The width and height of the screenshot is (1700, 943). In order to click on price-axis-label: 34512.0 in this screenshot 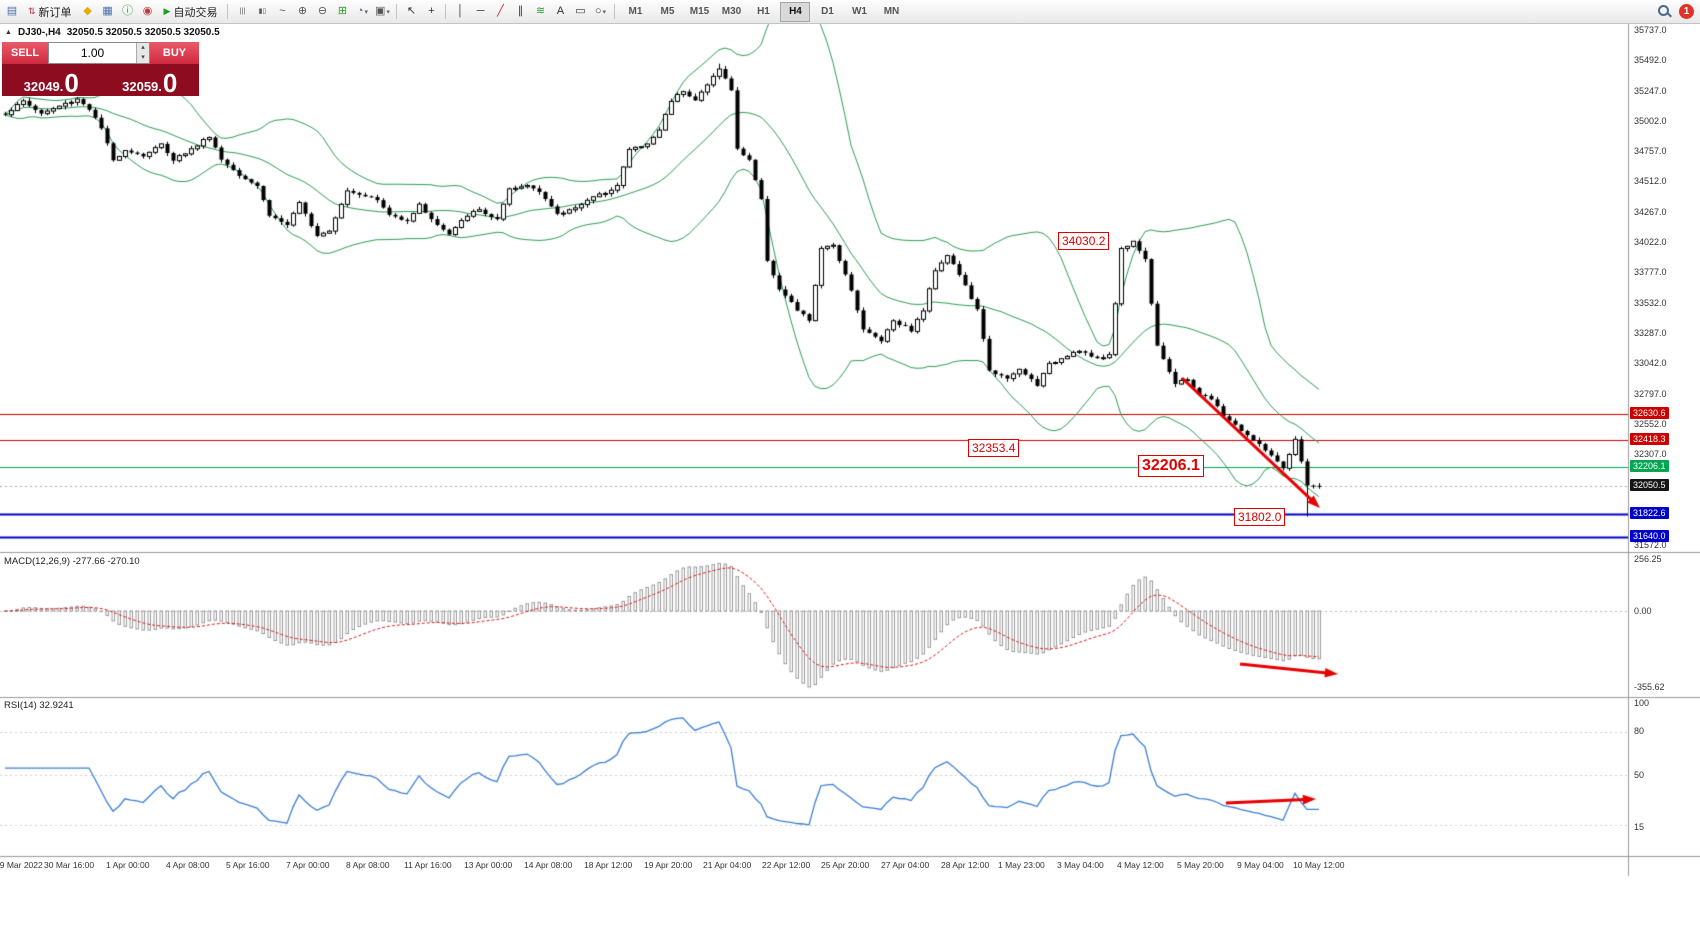, I will do `click(1650, 181)`.